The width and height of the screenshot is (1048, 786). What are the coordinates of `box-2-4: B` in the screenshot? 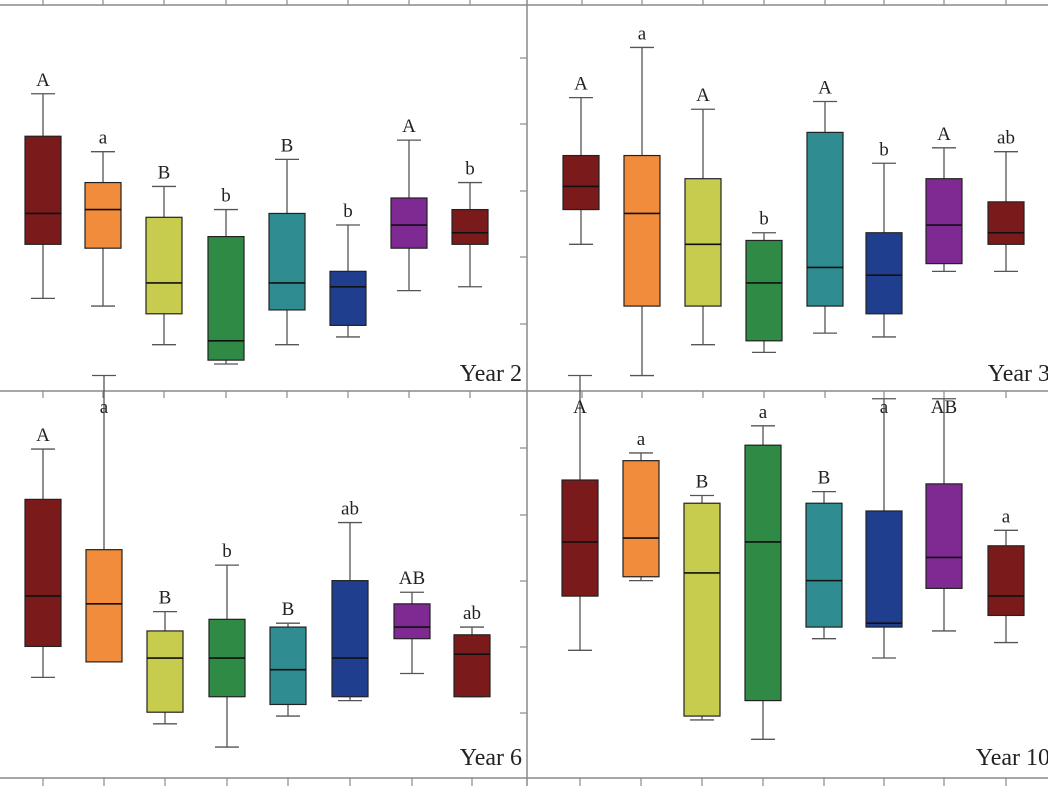 It's located at (288, 658).